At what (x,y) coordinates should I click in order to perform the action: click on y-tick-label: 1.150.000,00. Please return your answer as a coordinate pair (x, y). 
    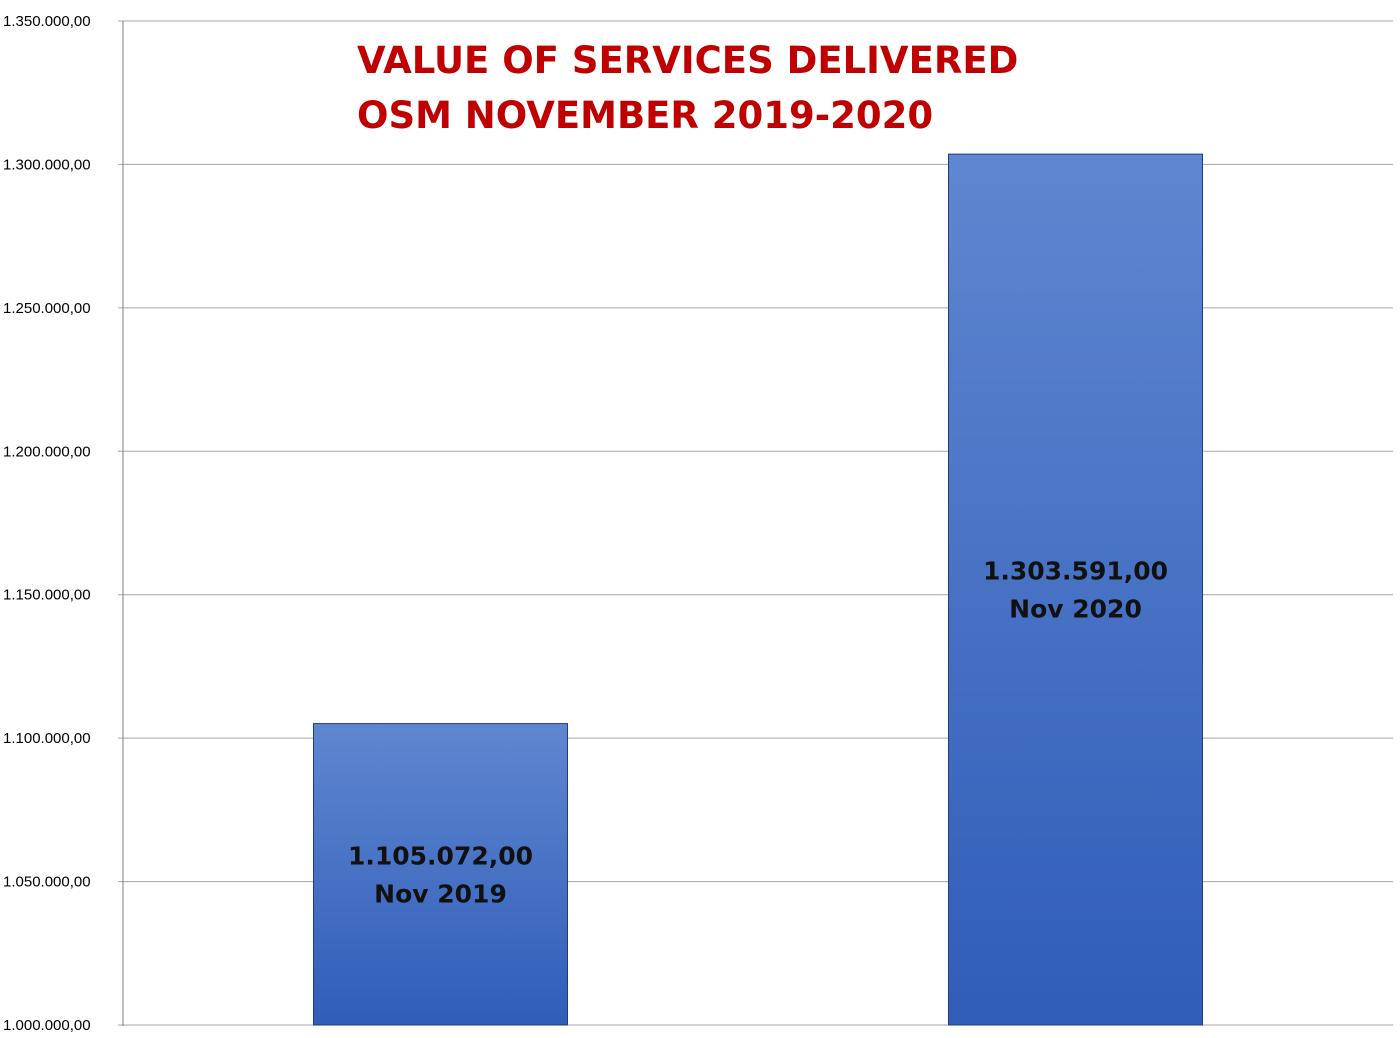
    Looking at the image, I should click on (47, 595).